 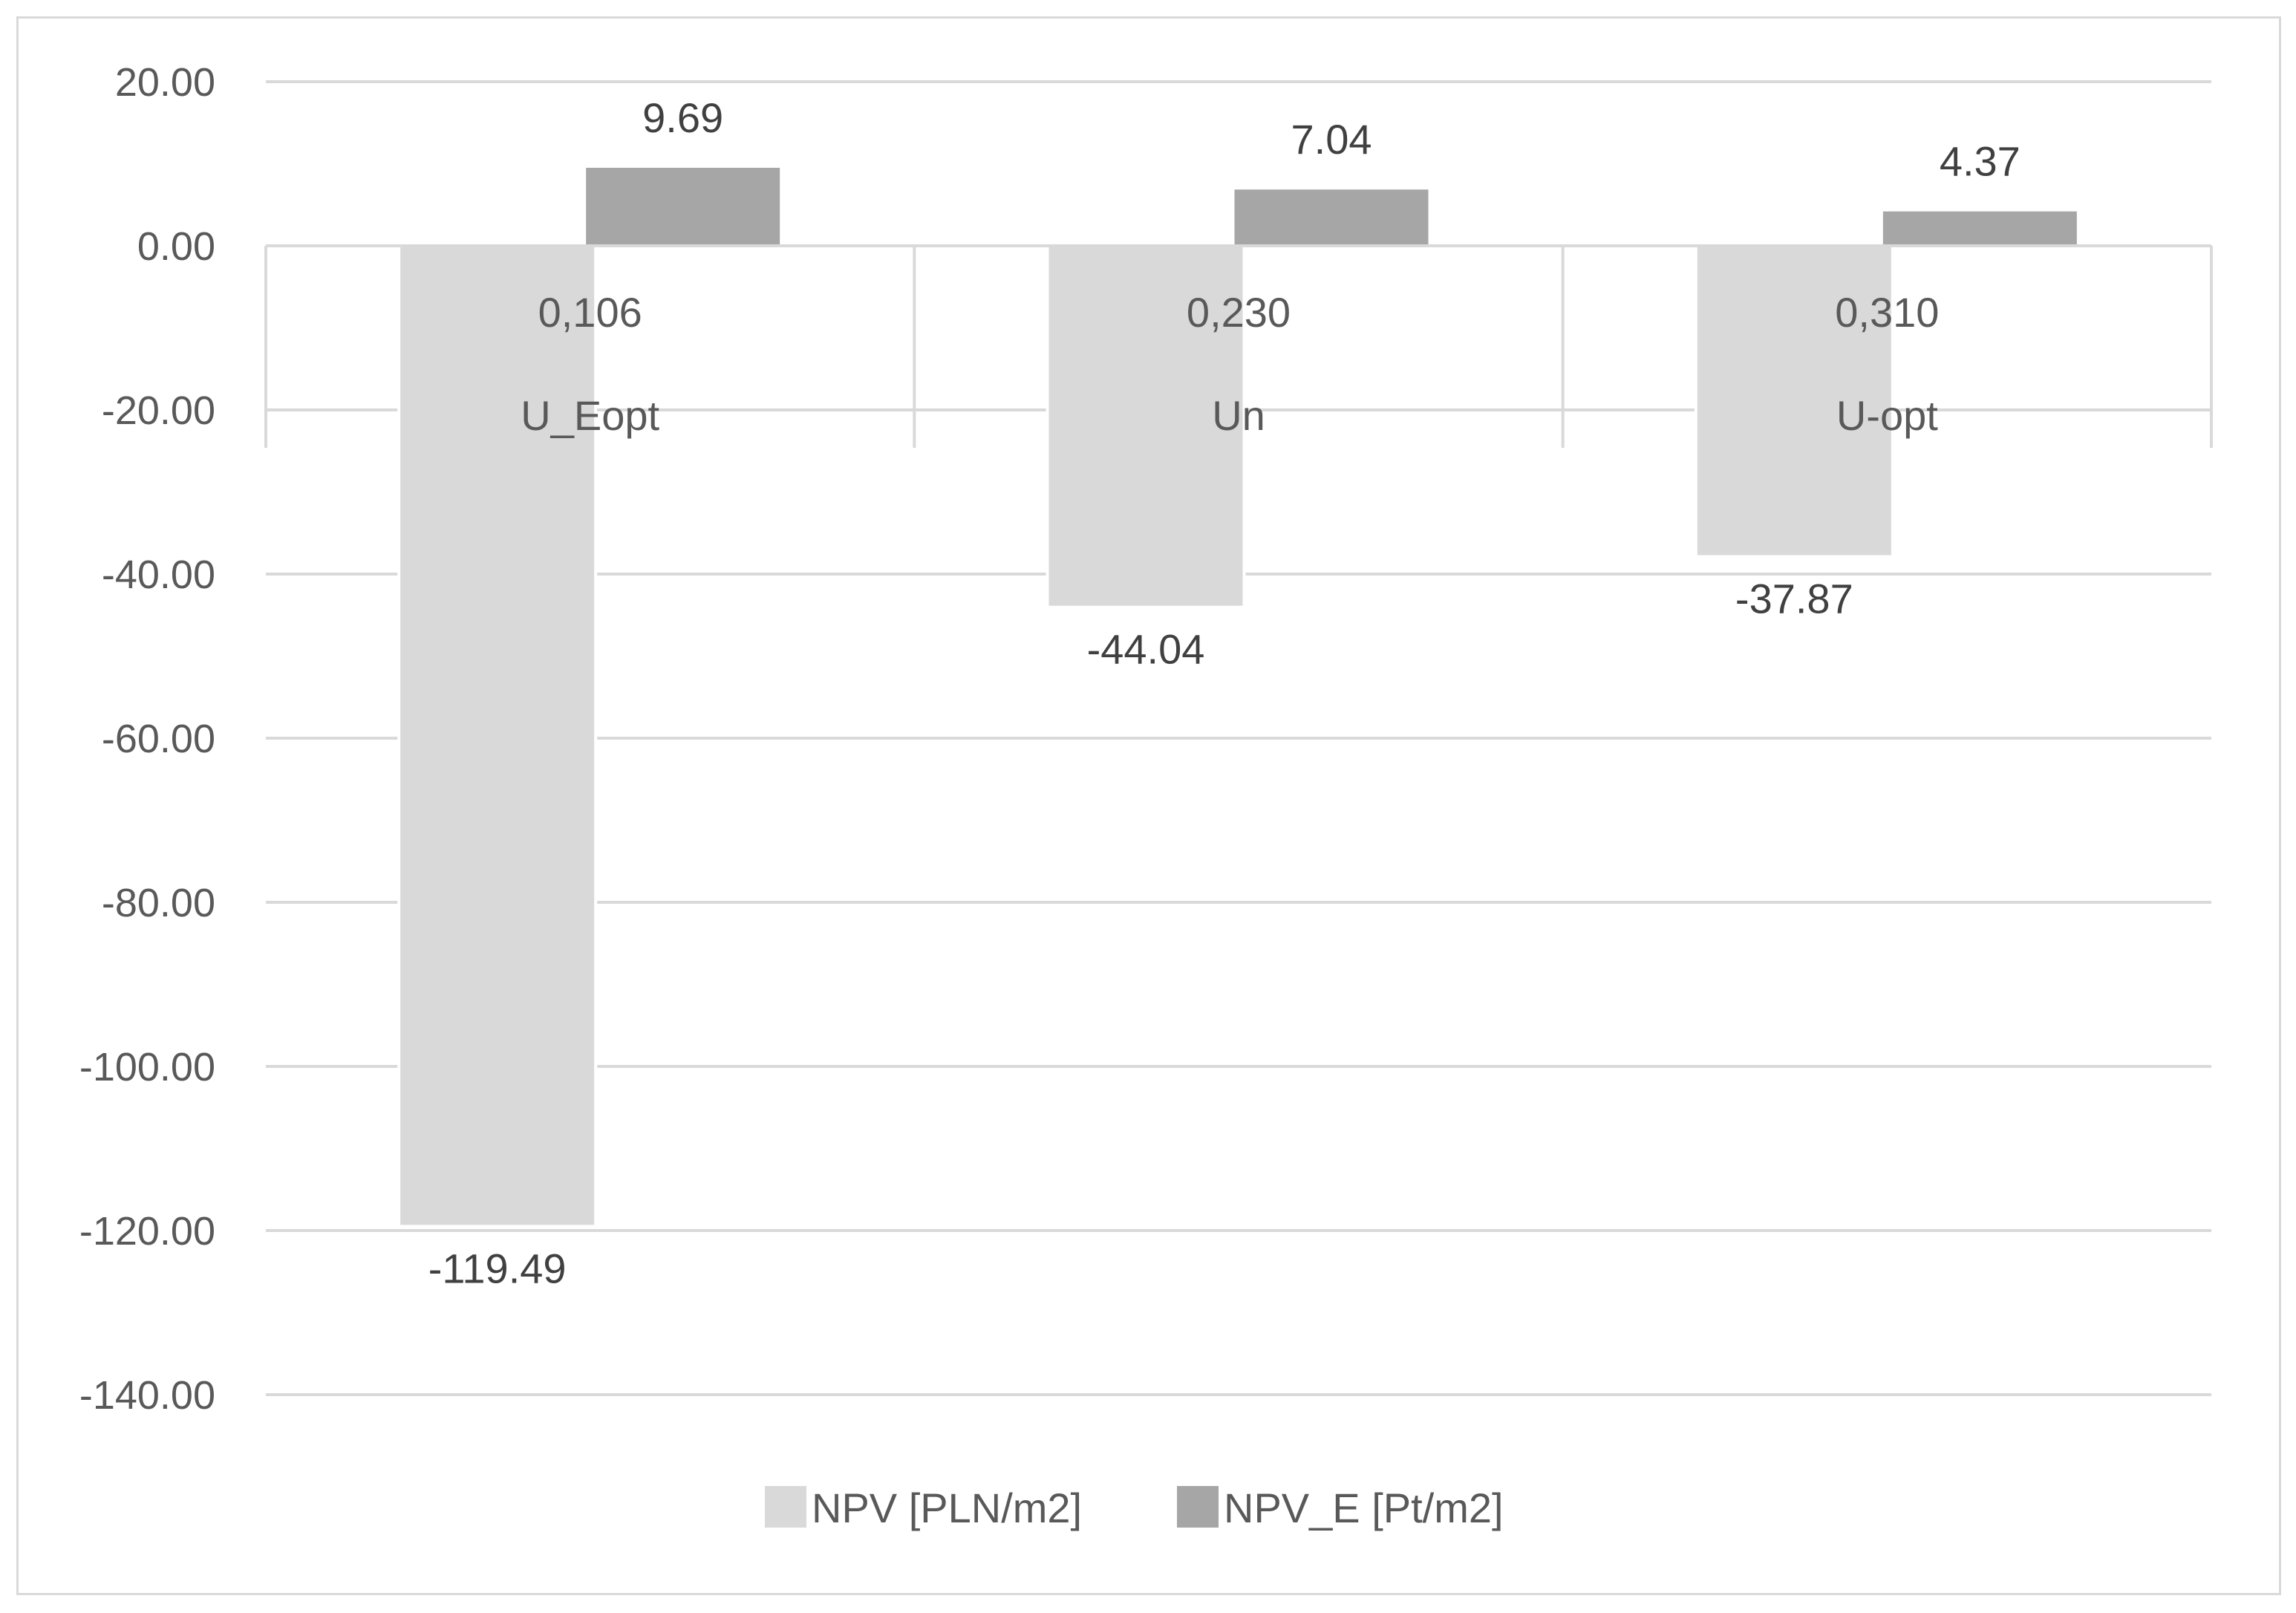 I want to click on data-label: -119.49, so click(x=497, y=1268).